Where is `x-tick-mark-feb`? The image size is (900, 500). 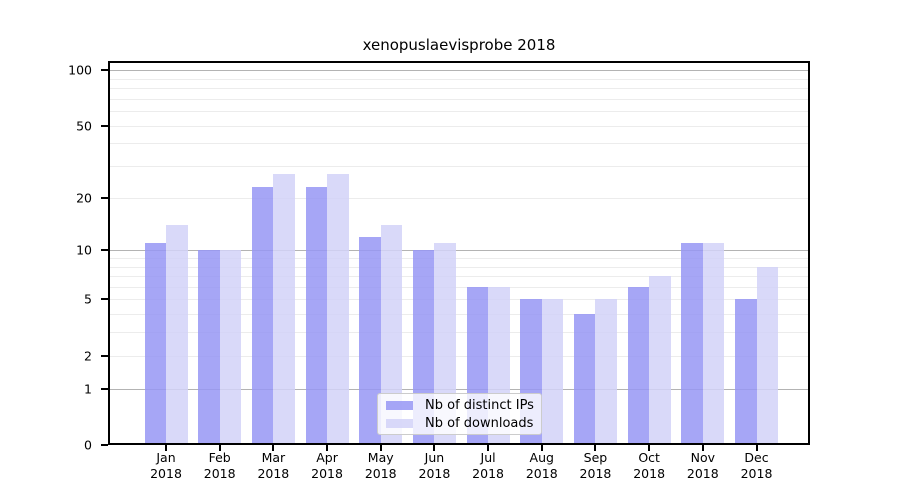 x-tick-mark-feb is located at coordinates (219, 448).